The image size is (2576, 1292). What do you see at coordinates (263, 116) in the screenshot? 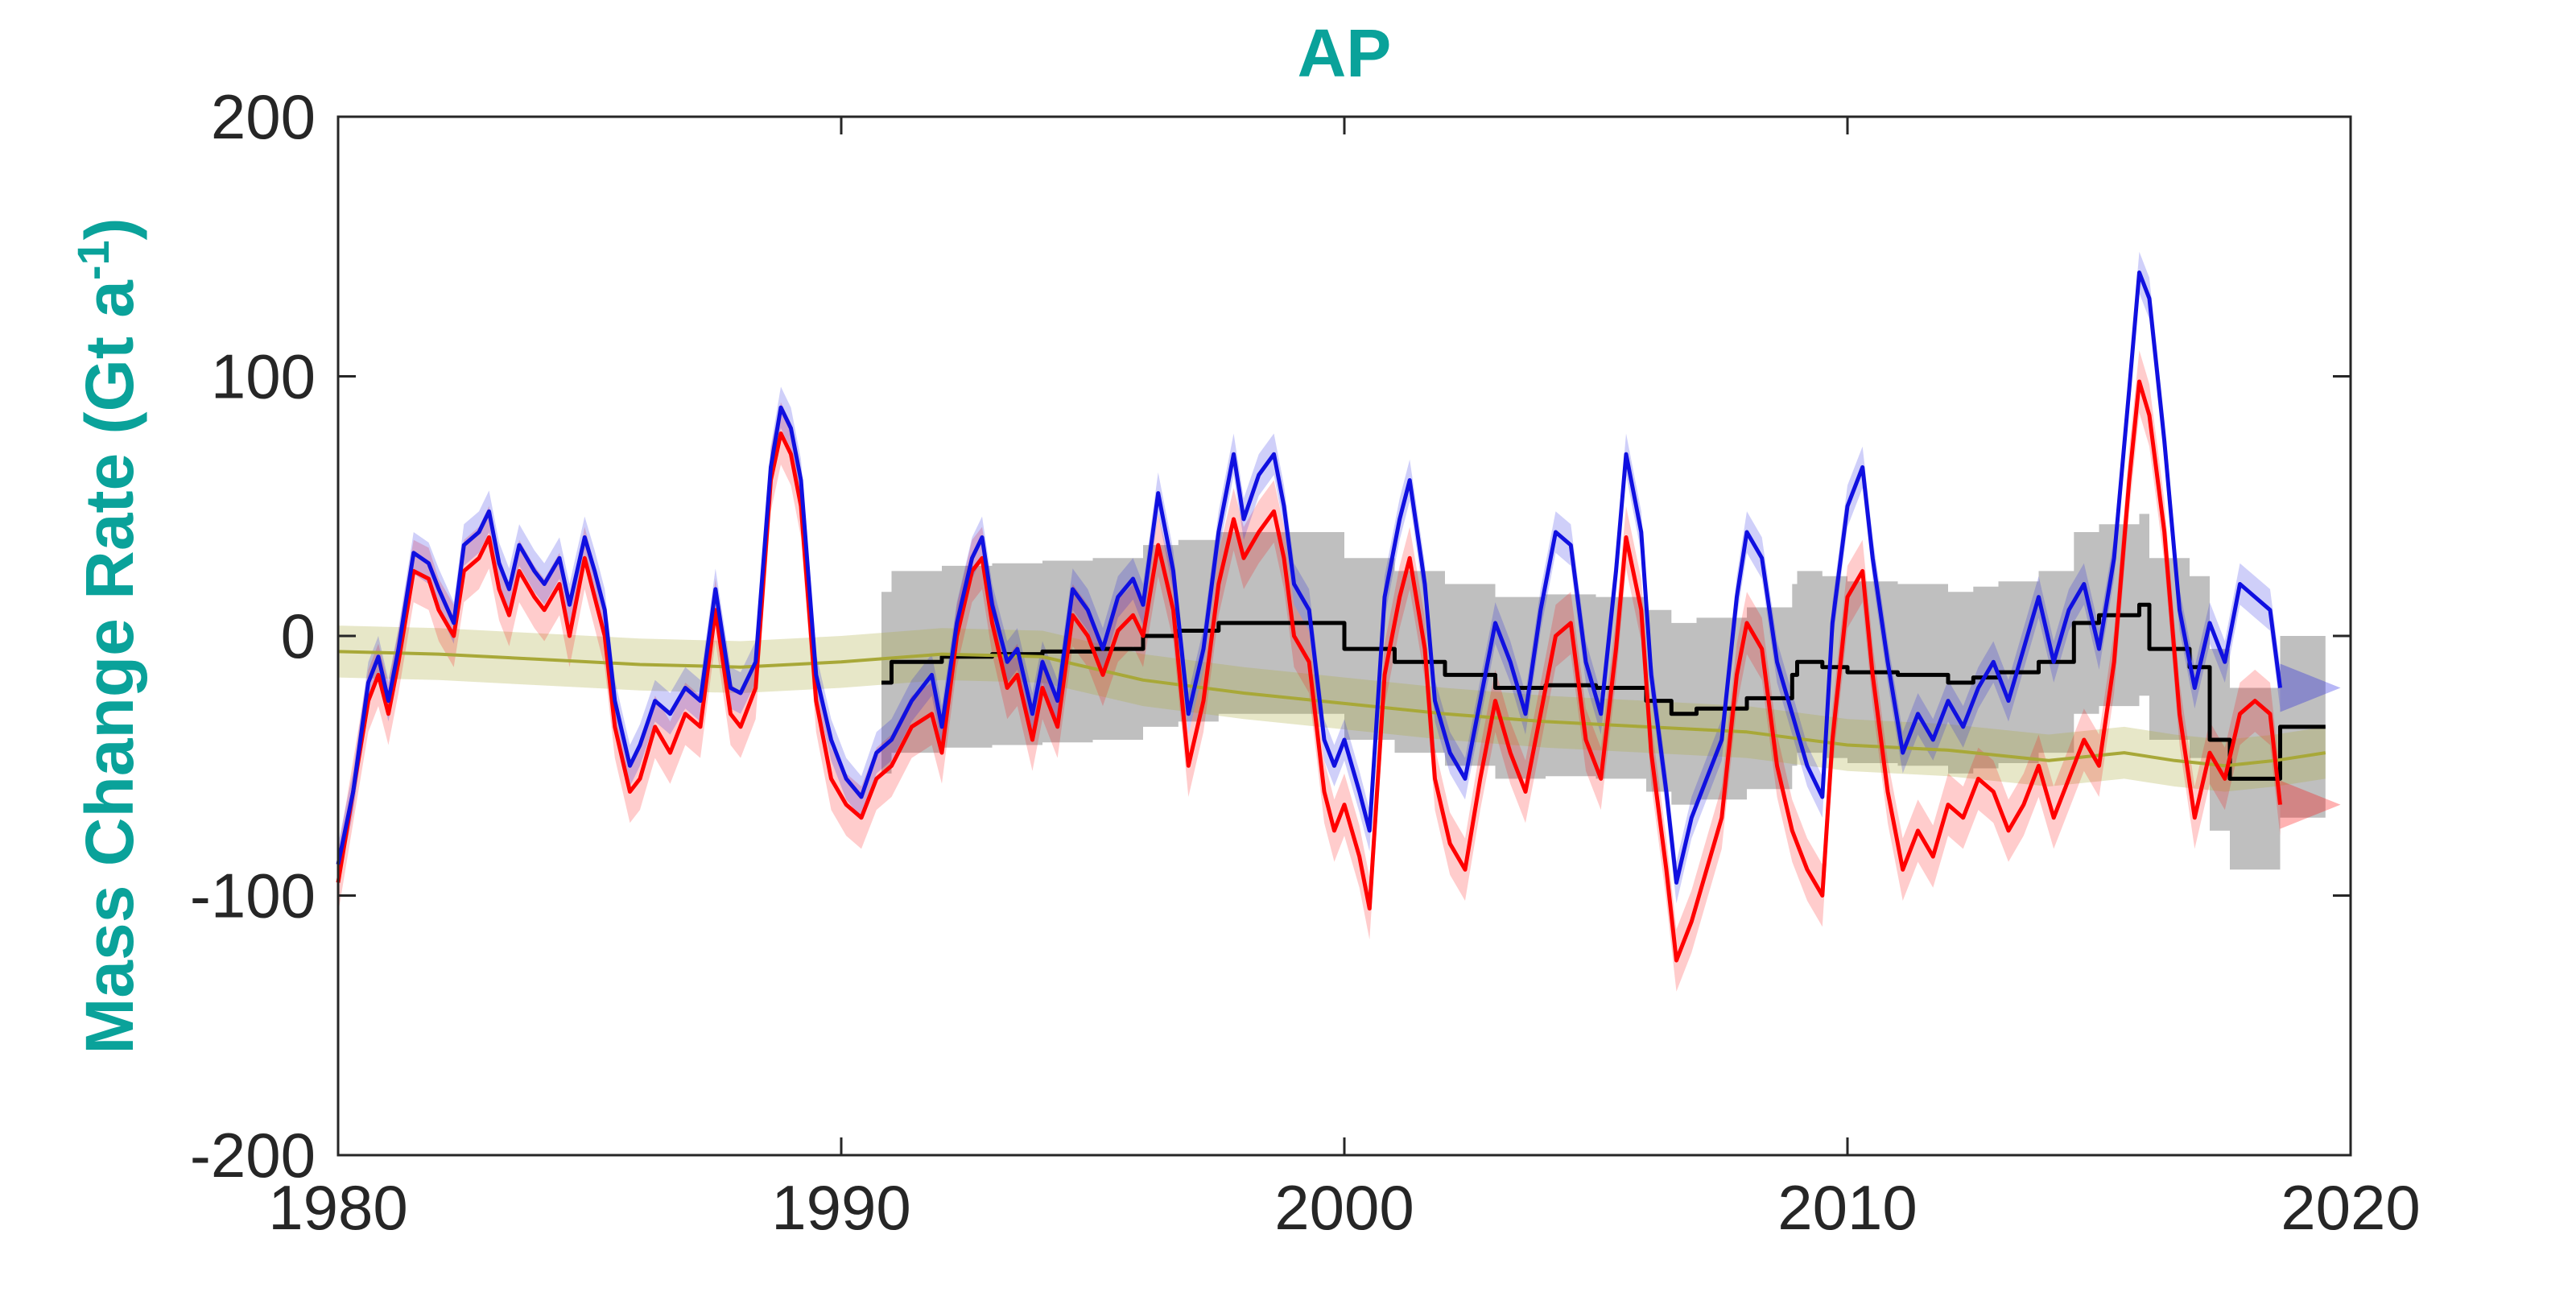
I see `y-tick-label: 200` at bounding box center [263, 116].